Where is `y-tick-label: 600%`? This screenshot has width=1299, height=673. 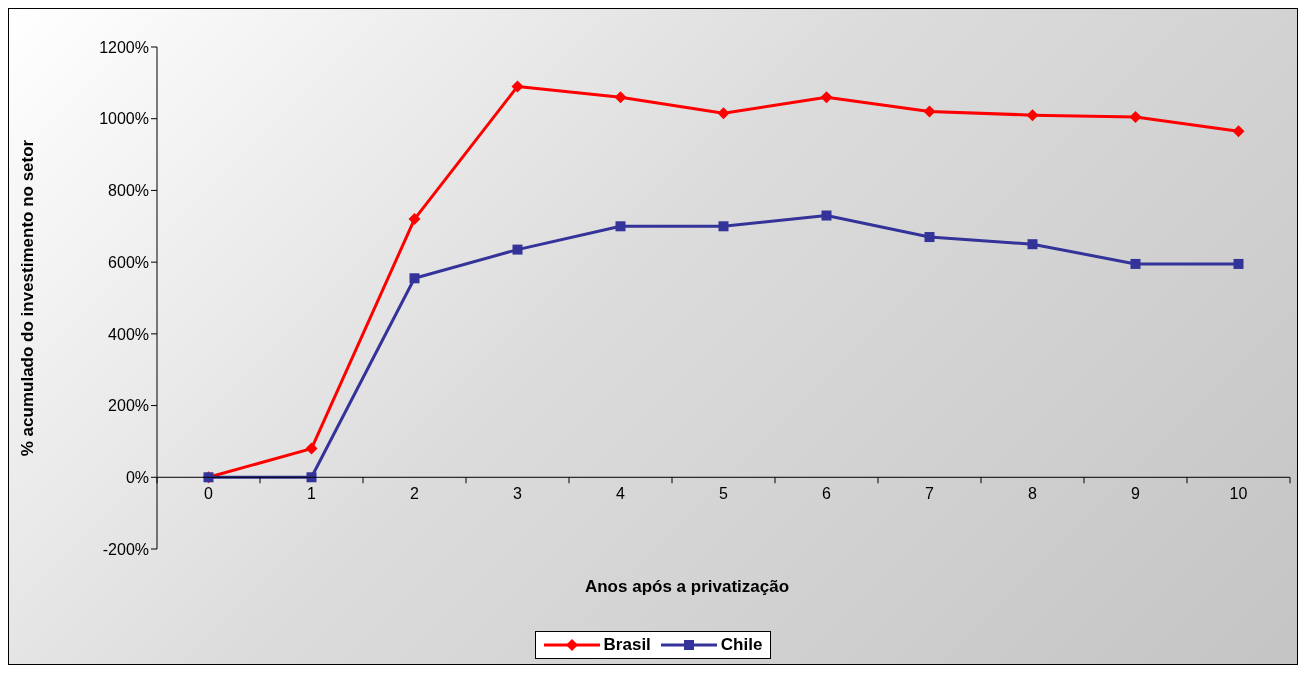 y-tick-label: 600% is located at coordinates (128, 262).